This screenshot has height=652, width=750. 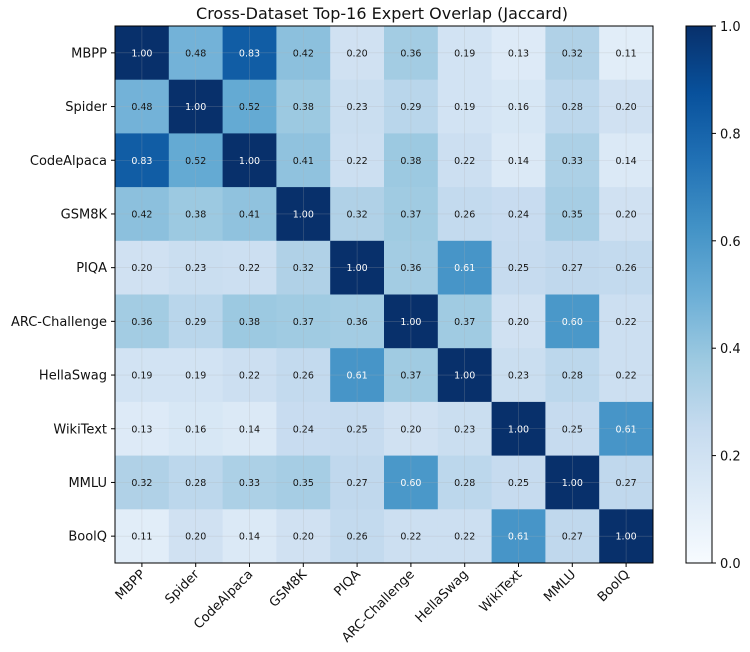 What do you see at coordinates (289, 589) in the screenshot?
I see `x-tick-label-3: GSM8K` at bounding box center [289, 589].